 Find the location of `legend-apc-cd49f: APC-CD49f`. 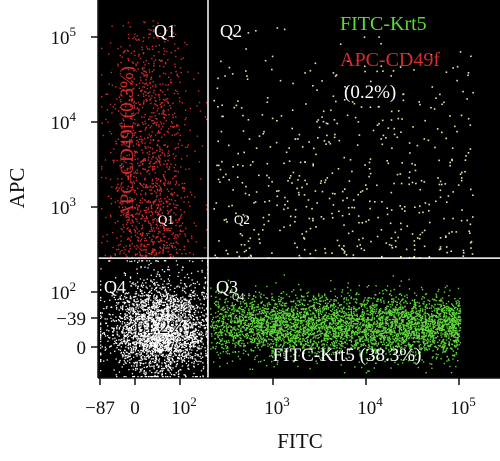

legend-apc-cd49f: APC-CD49f is located at coordinates (390, 60).